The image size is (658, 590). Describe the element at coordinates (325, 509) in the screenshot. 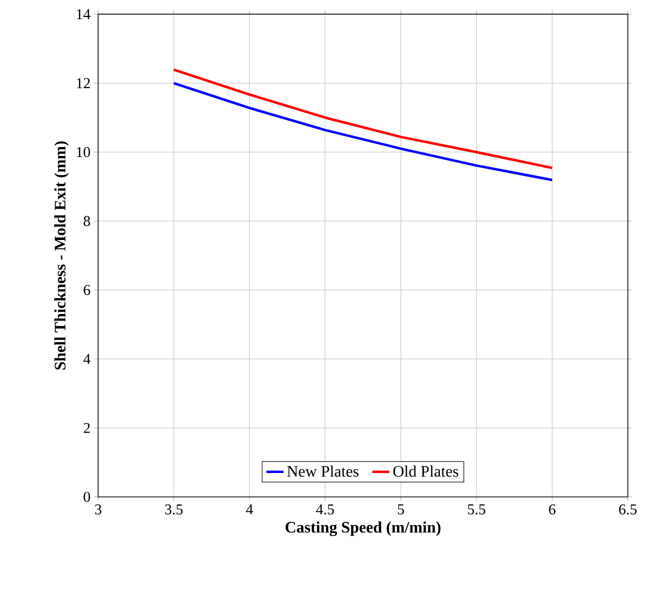

I see `x-tick-label: 4.5` at that location.